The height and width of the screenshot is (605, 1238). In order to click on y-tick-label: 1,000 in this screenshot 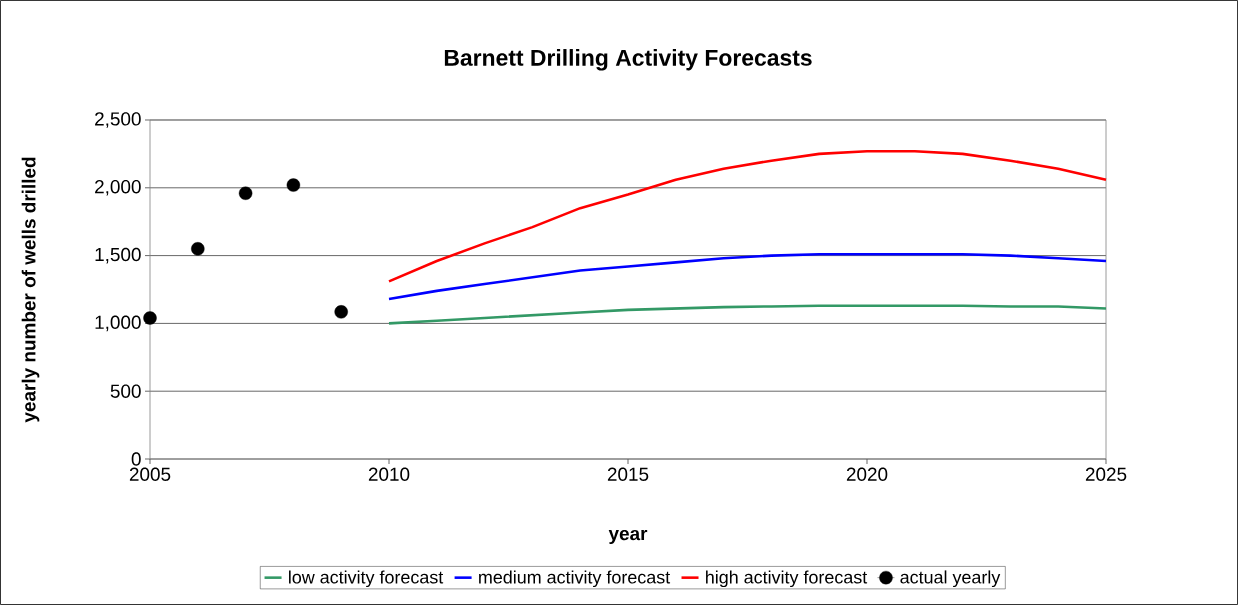, I will do `click(118, 323)`.